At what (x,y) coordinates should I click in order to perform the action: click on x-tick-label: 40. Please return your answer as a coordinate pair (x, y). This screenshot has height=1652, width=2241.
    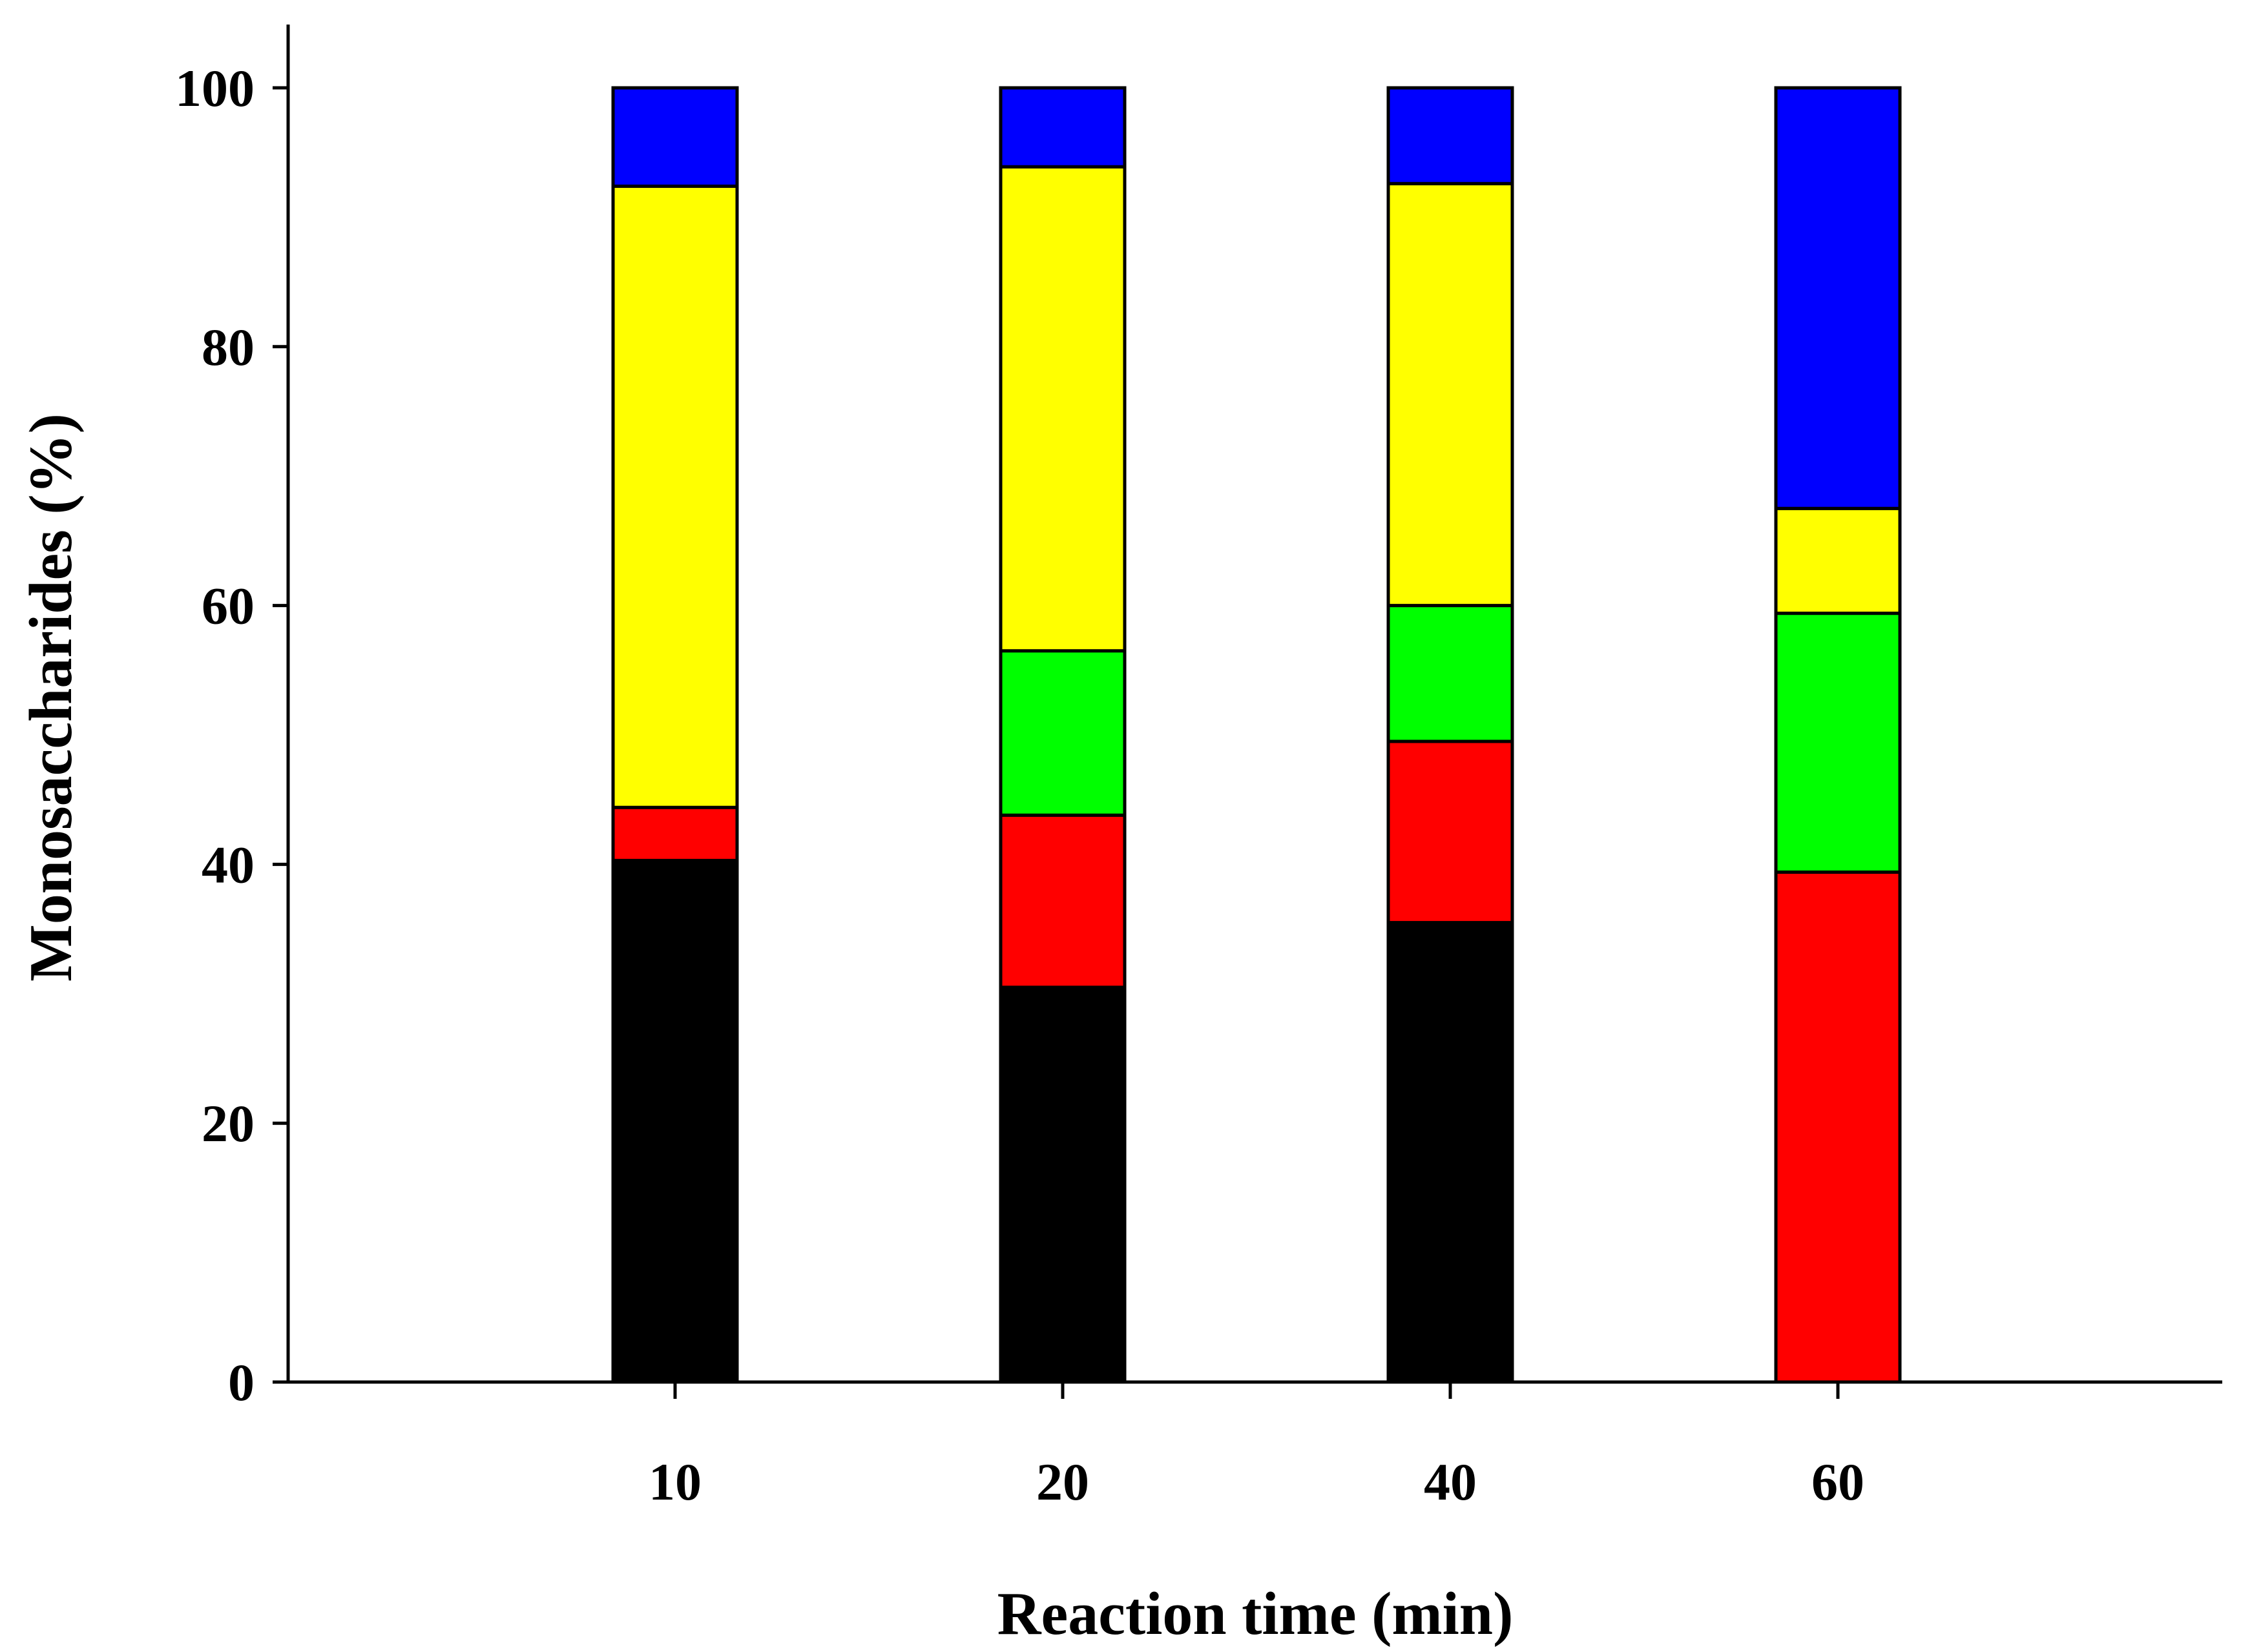
    Looking at the image, I should click on (1450, 1482).